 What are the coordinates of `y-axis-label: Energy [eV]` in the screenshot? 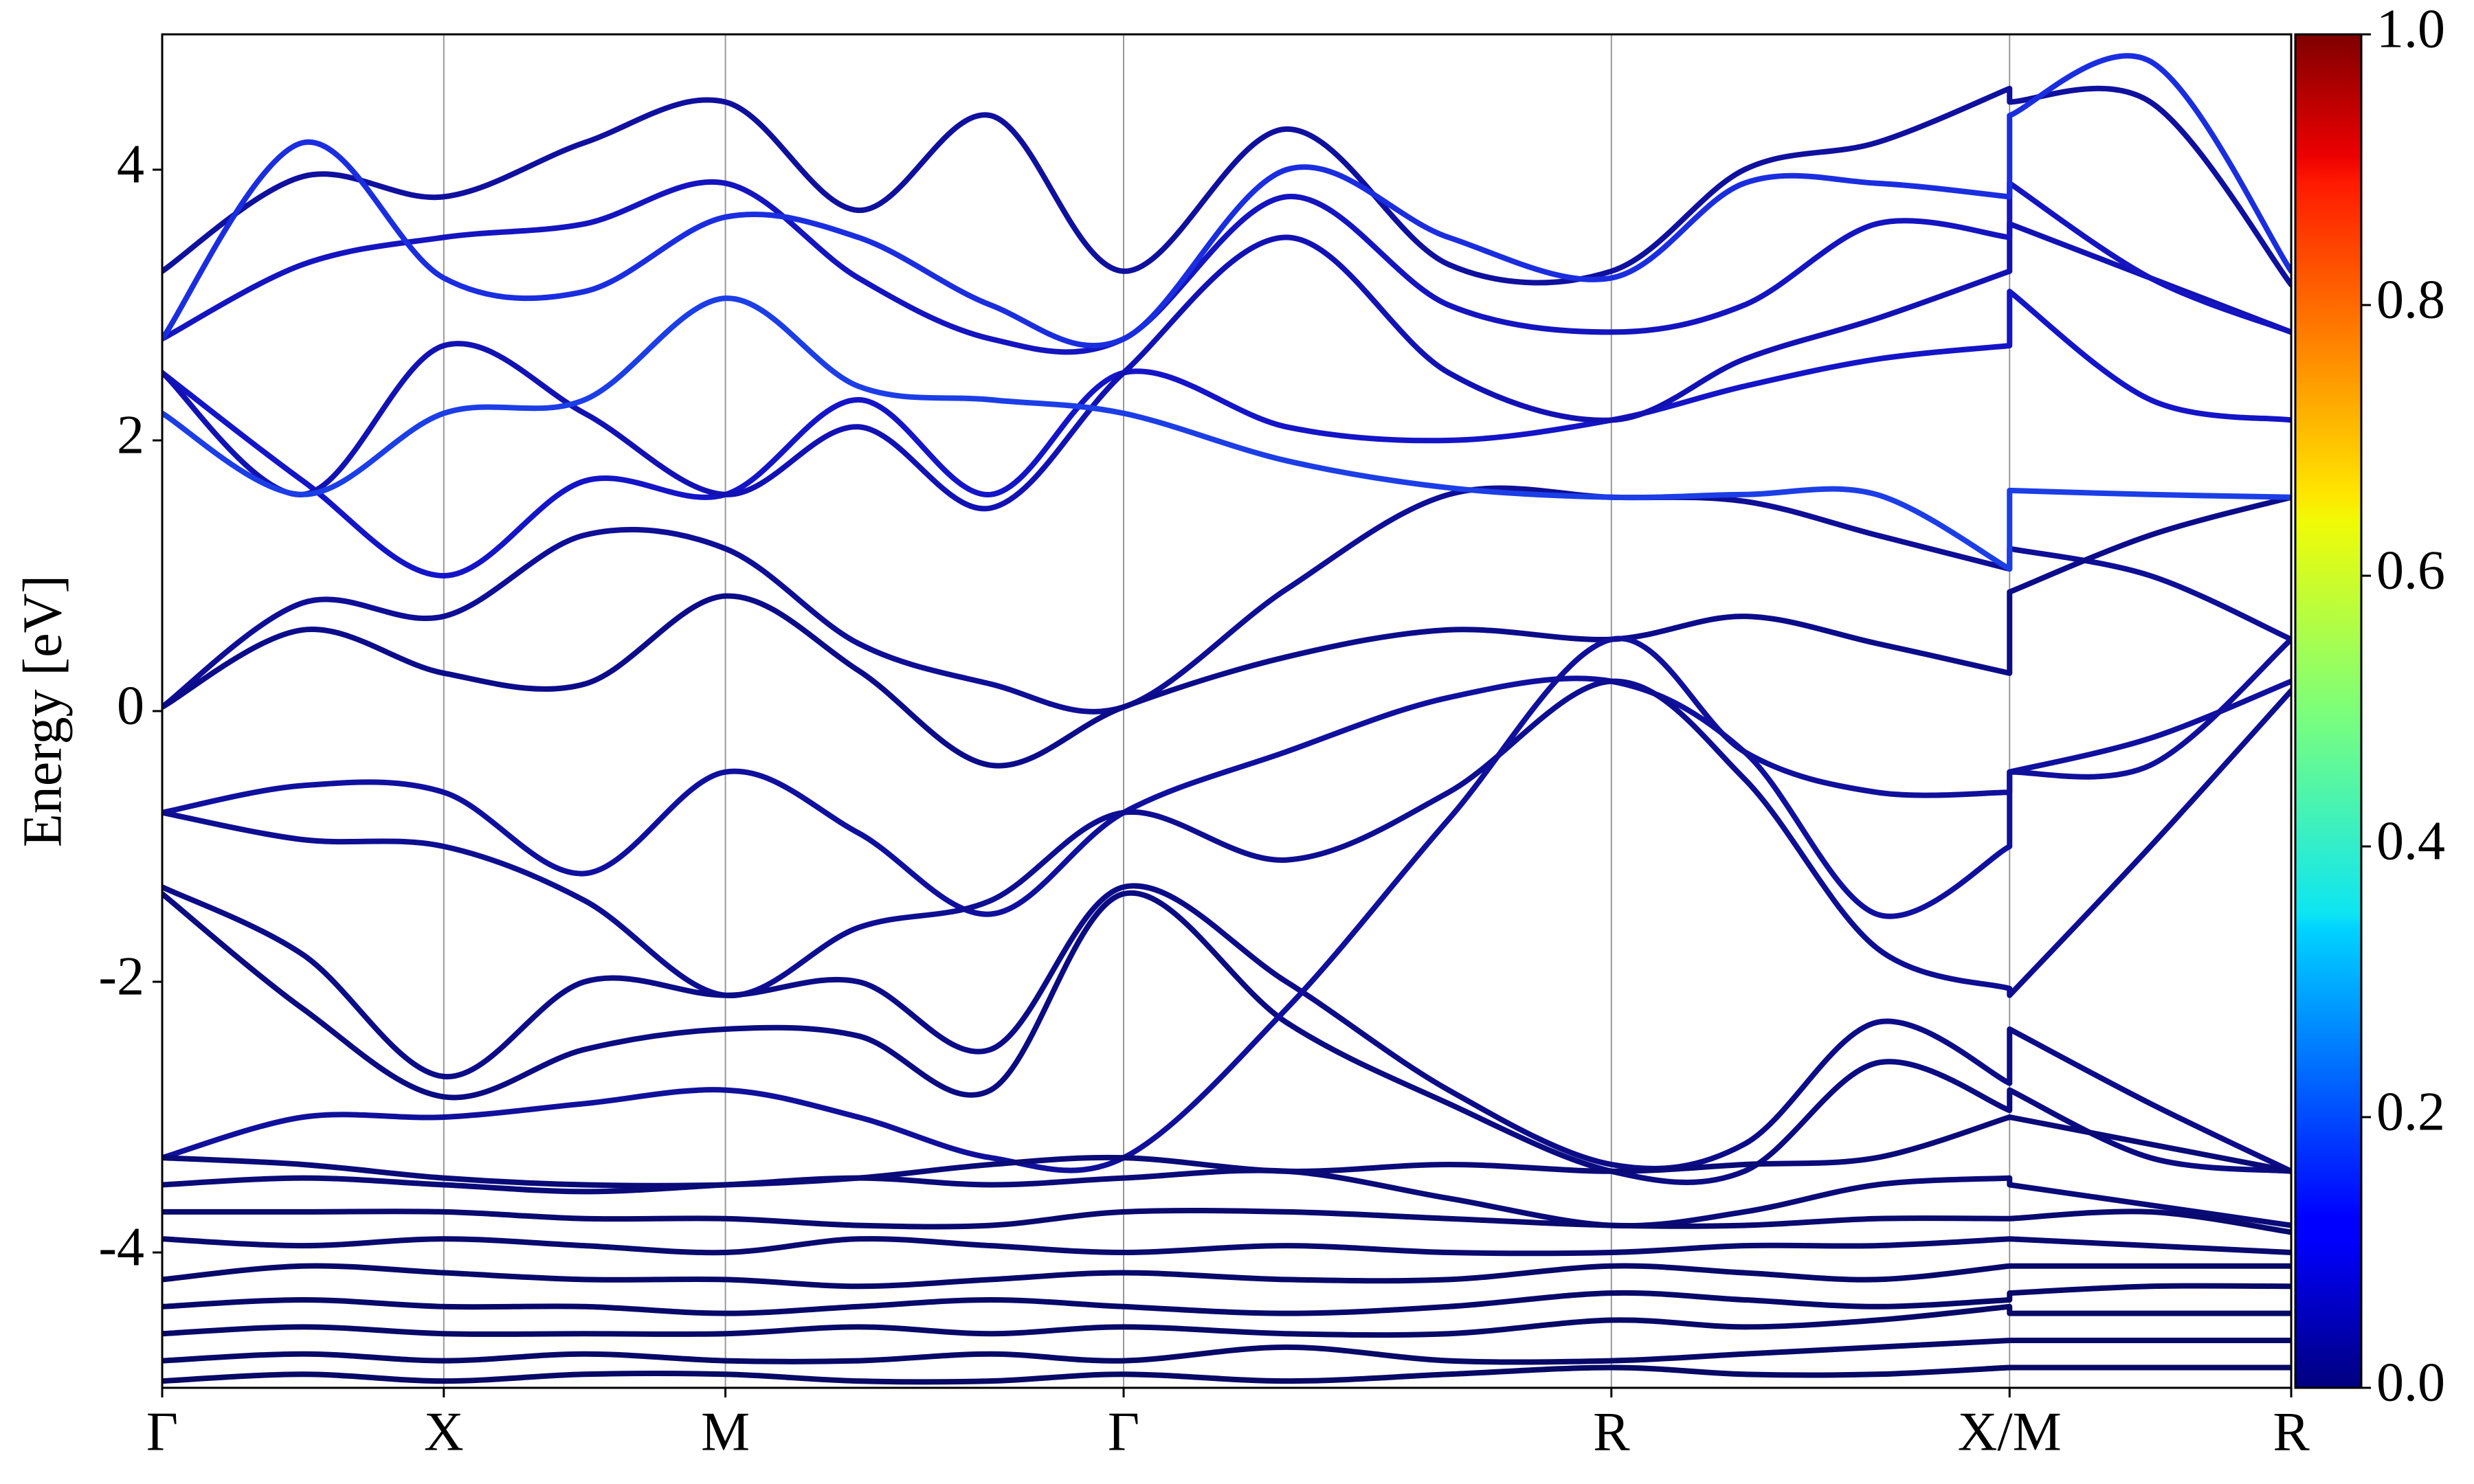 It's located at (42, 711).